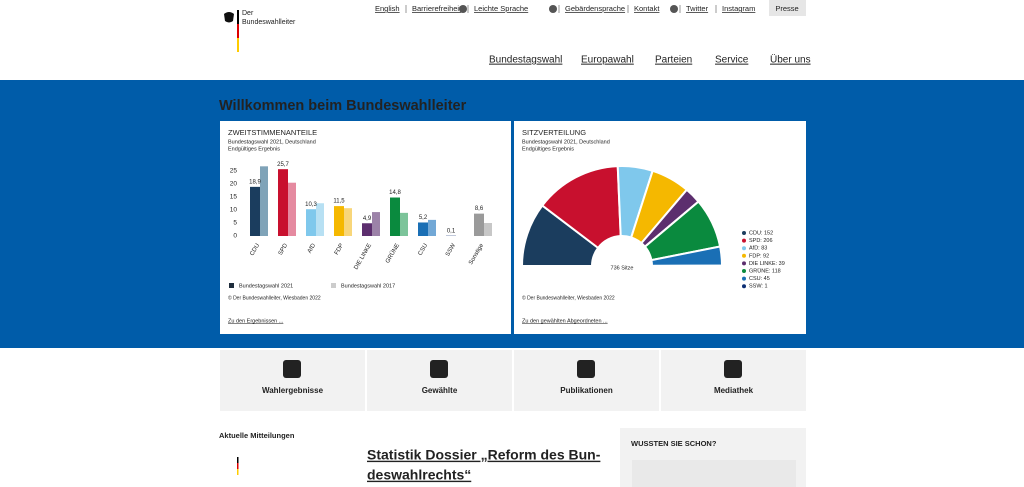 The width and height of the screenshot is (1024, 487). Describe the element at coordinates (790, 60) in the screenshot. I see `nav-link: Über uns` at that location.